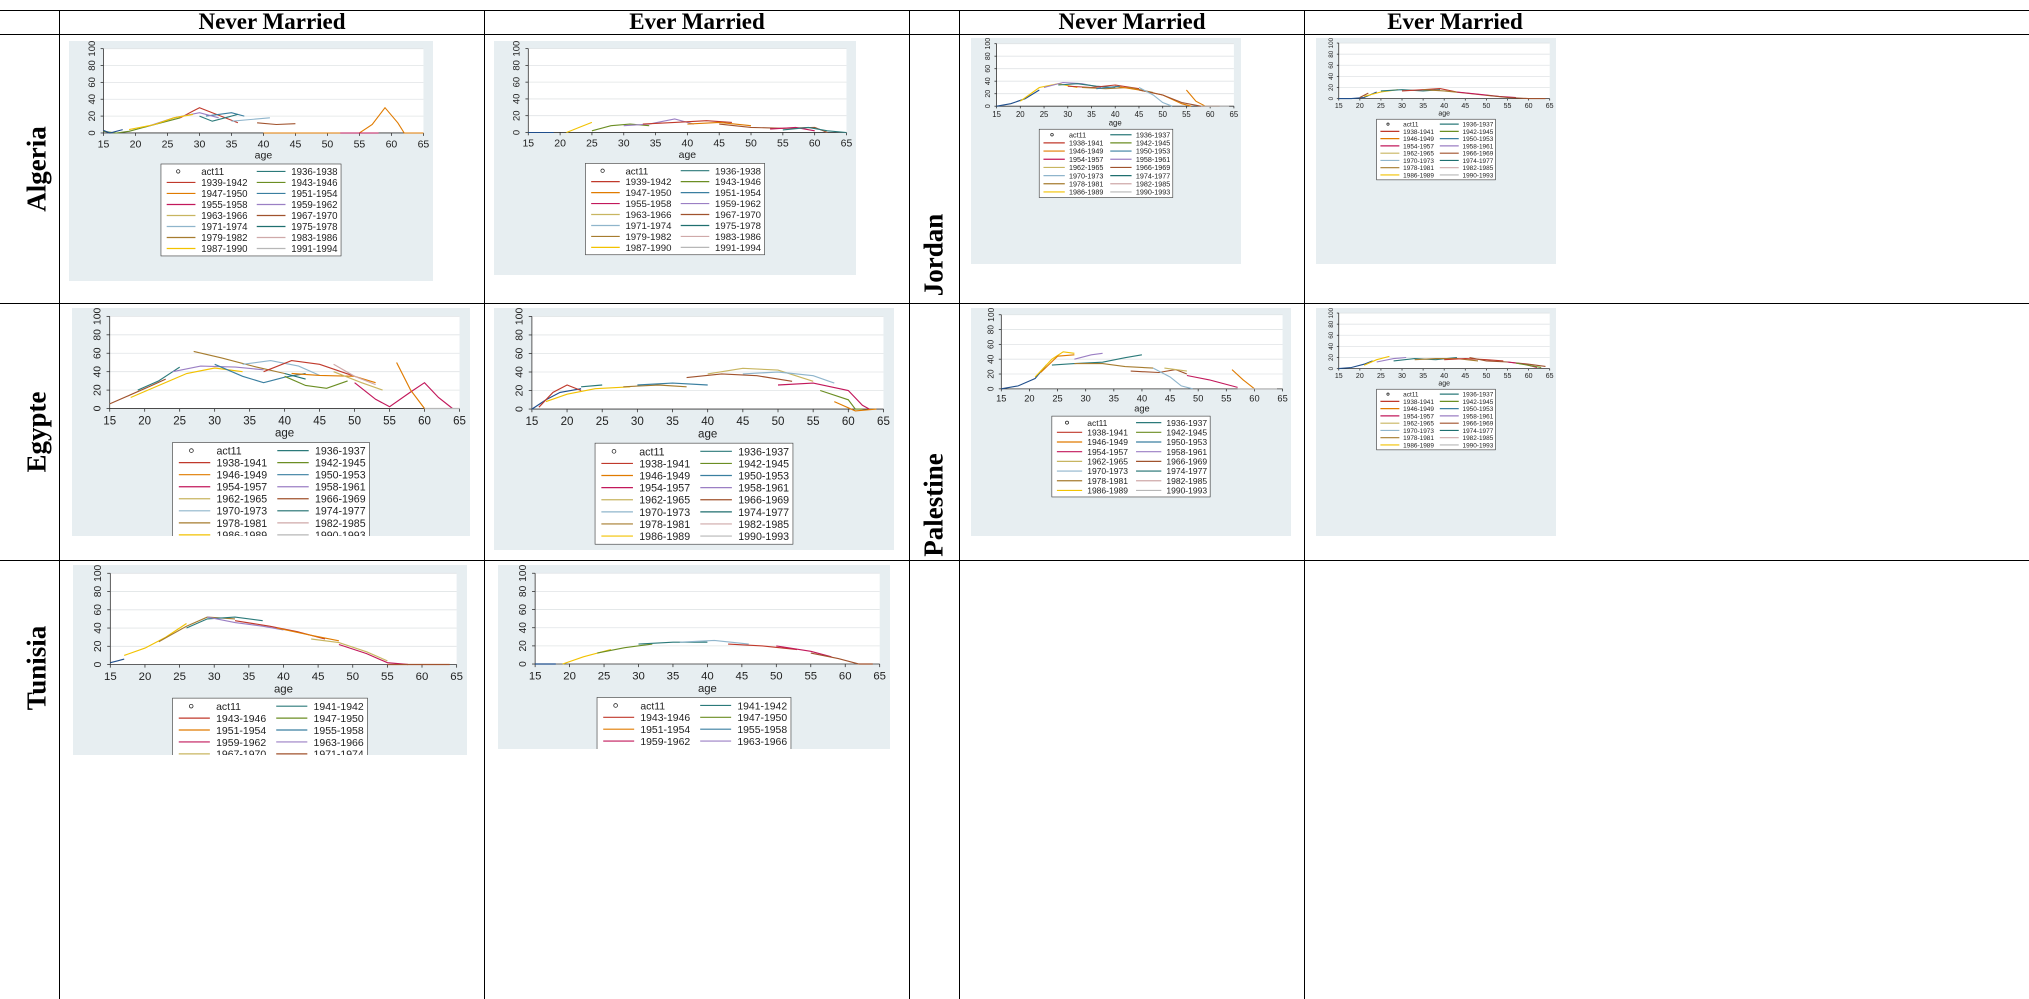  Describe the element at coordinates (762, 730) in the screenshot. I see `legend-label: 1955-1958` at that location.